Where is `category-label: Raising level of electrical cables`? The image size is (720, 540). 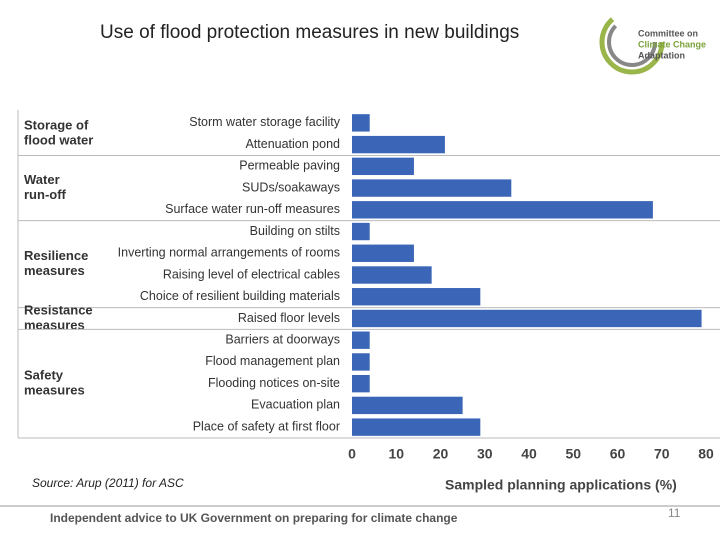
category-label: Raising level of electrical cables is located at coordinates (251, 274).